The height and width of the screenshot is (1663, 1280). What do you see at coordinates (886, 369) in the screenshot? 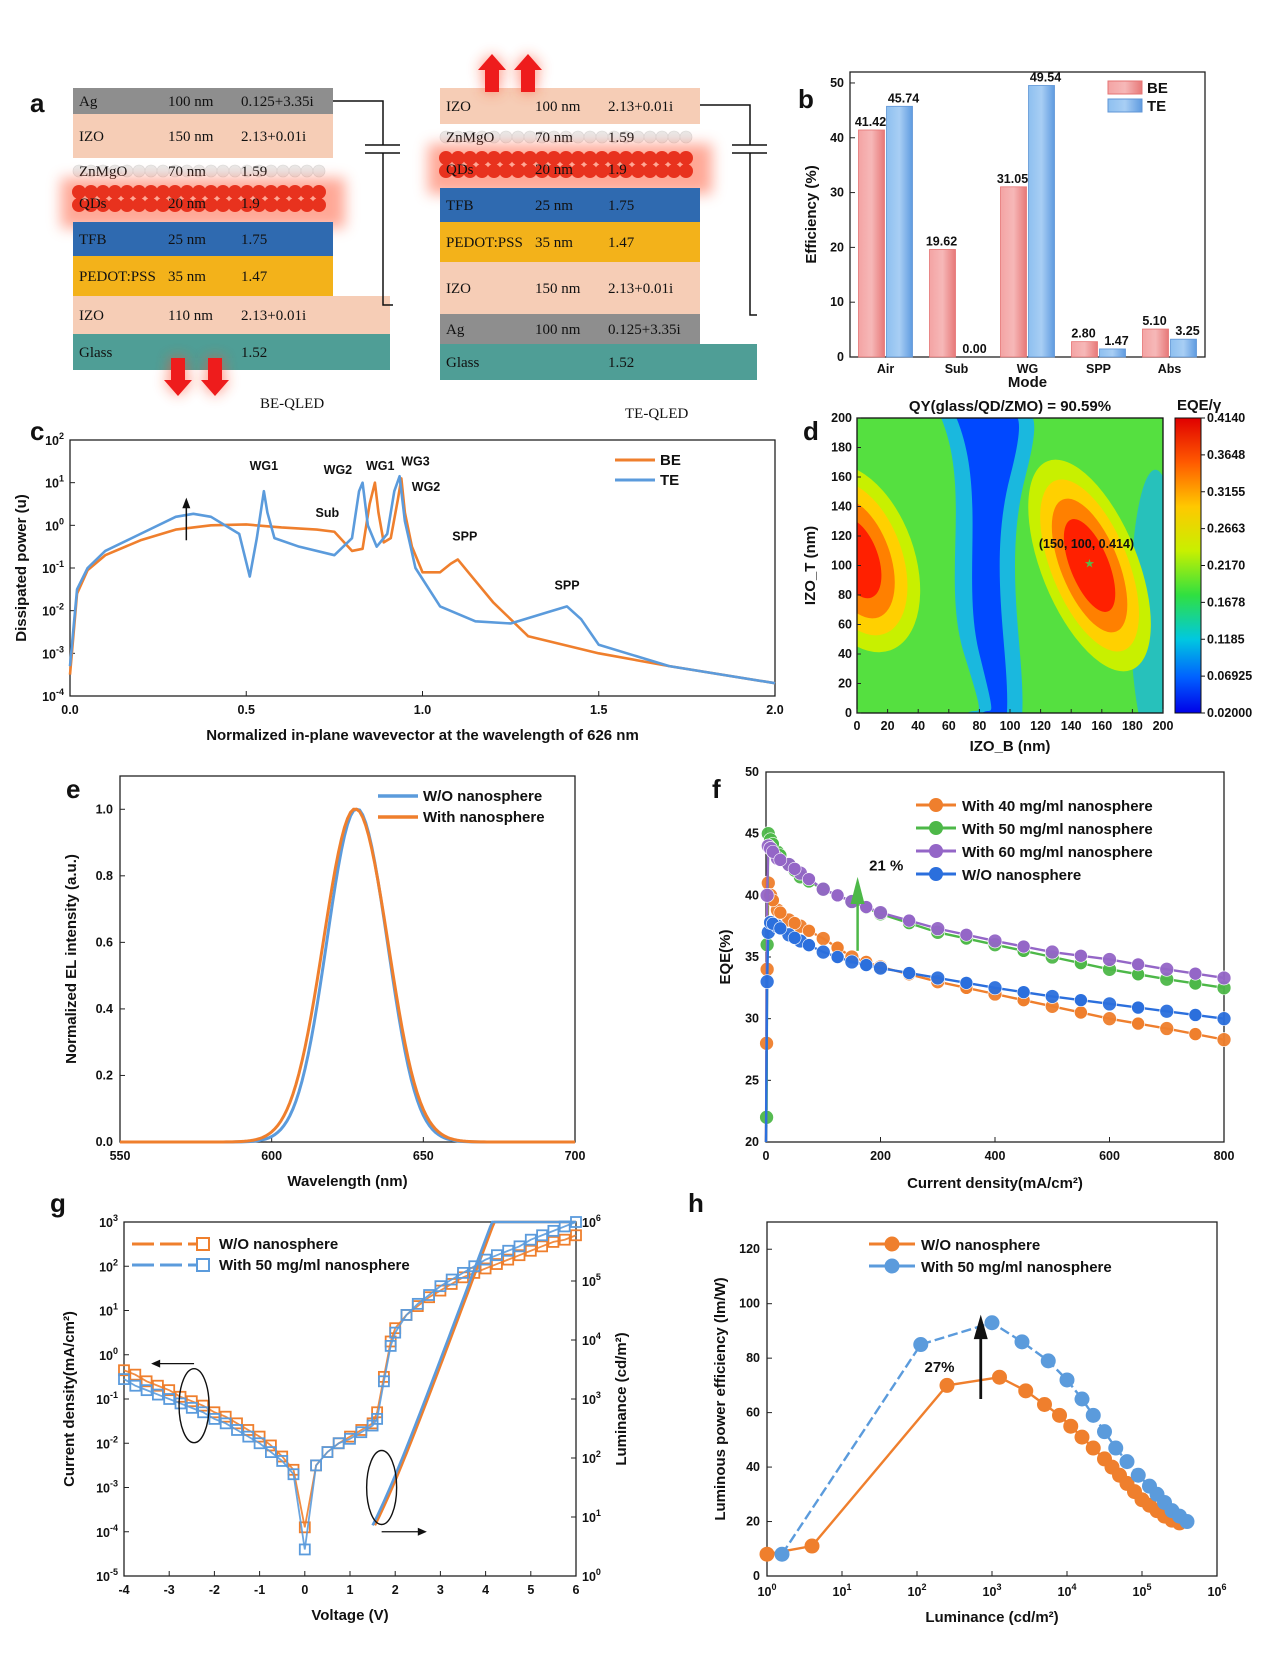
I see `category-label: Air` at bounding box center [886, 369].